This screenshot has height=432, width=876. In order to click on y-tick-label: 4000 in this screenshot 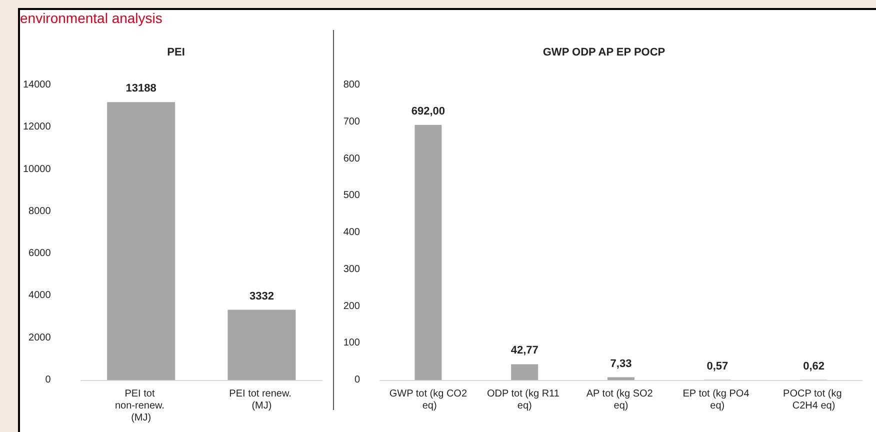, I will do `click(40, 296)`.